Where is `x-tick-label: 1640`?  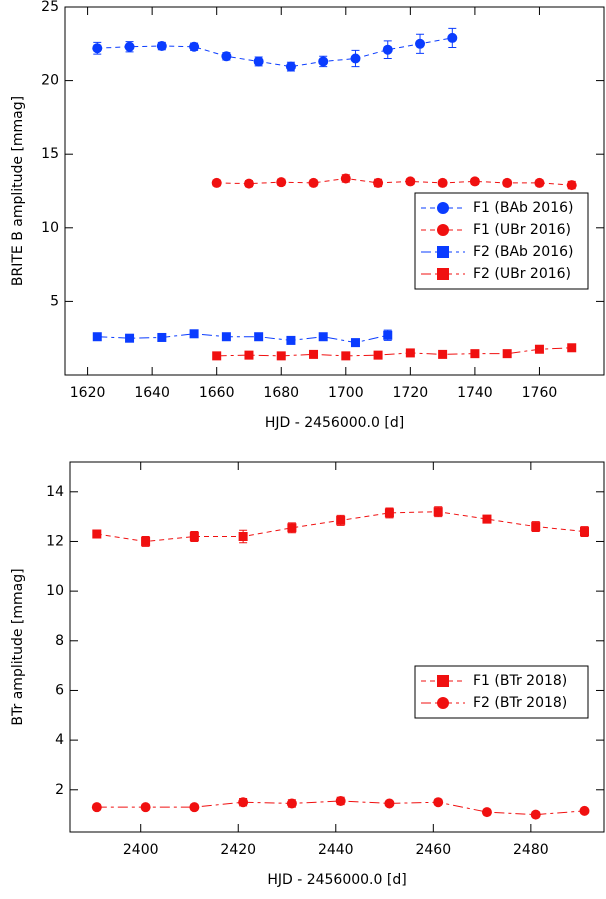
x-tick-label: 1640 is located at coordinates (152, 393).